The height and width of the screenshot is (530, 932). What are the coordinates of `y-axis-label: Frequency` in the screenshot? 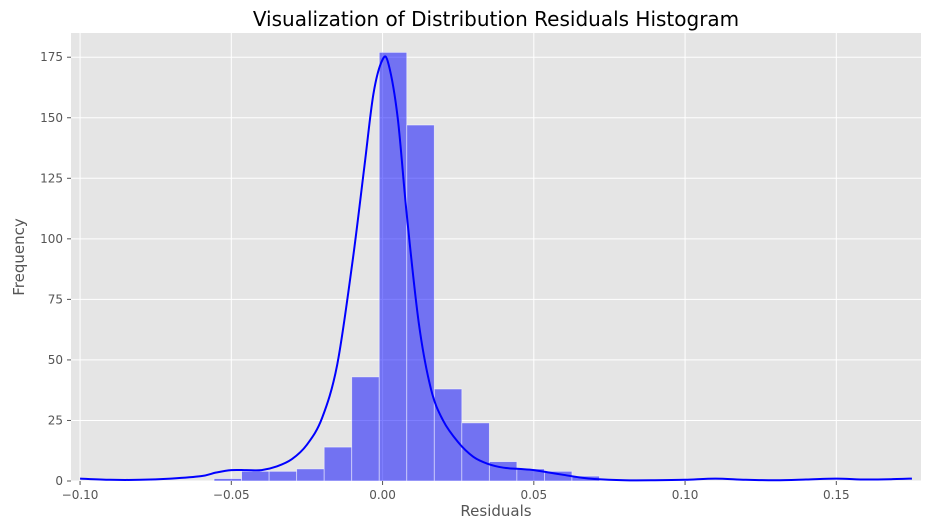 It's located at (19, 257).